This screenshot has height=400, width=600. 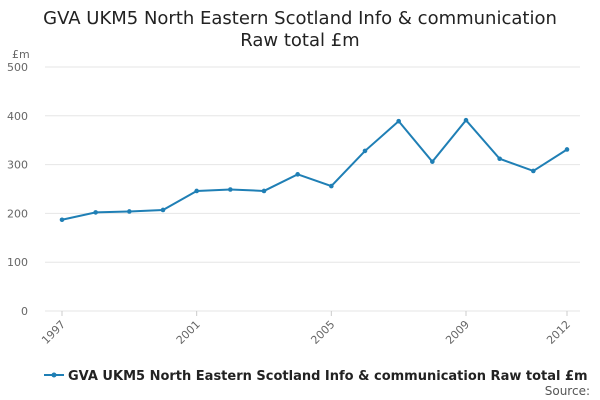 I want to click on y-tick-label: 300, so click(x=17, y=165).